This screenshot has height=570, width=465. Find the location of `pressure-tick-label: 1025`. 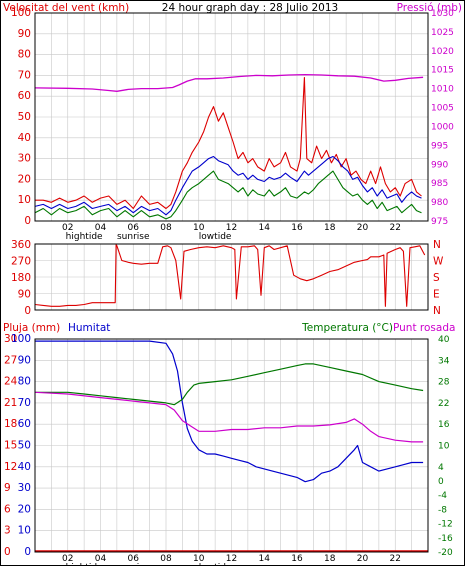

pressure-tick-label: 1025 is located at coordinates (442, 33).